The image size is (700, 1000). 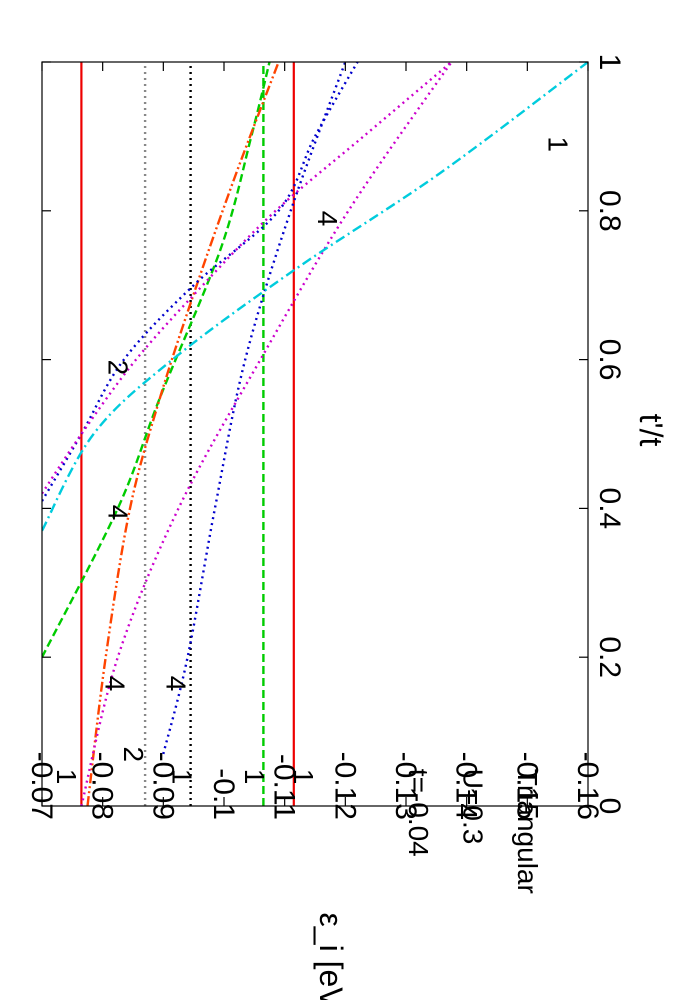 What do you see at coordinates (284, 787) in the screenshot?
I see `y-tick-label: -0.11` at bounding box center [284, 787].